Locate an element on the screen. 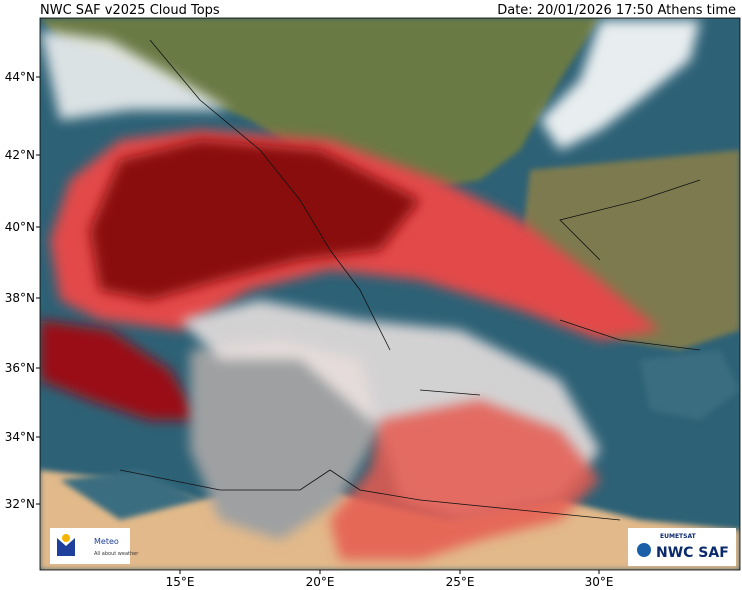 This screenshot has width=742, height=590. meteo-logo: Meteo All about weather is located at coordinates (94, 546).